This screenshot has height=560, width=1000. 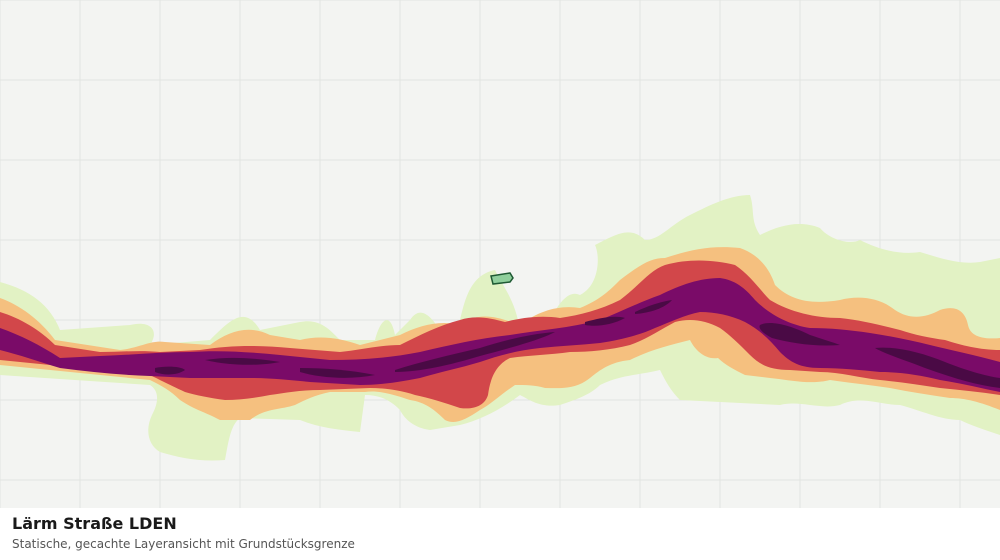 What do you see at coordinates (94, 523) in the screenshot?
I see `layer-title: Lärm Straße LDEN` at bounding box center [94, 523].